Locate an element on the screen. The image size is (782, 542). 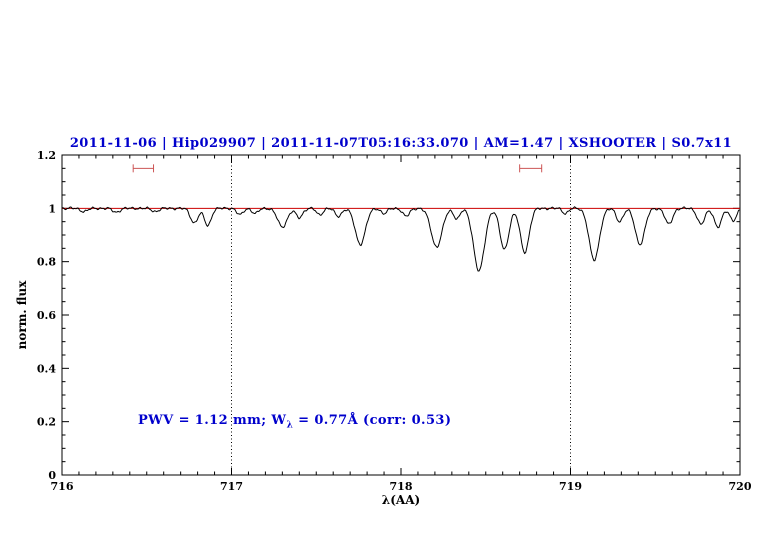
y-tick-label: 0 is located at coordinates (52, 475).